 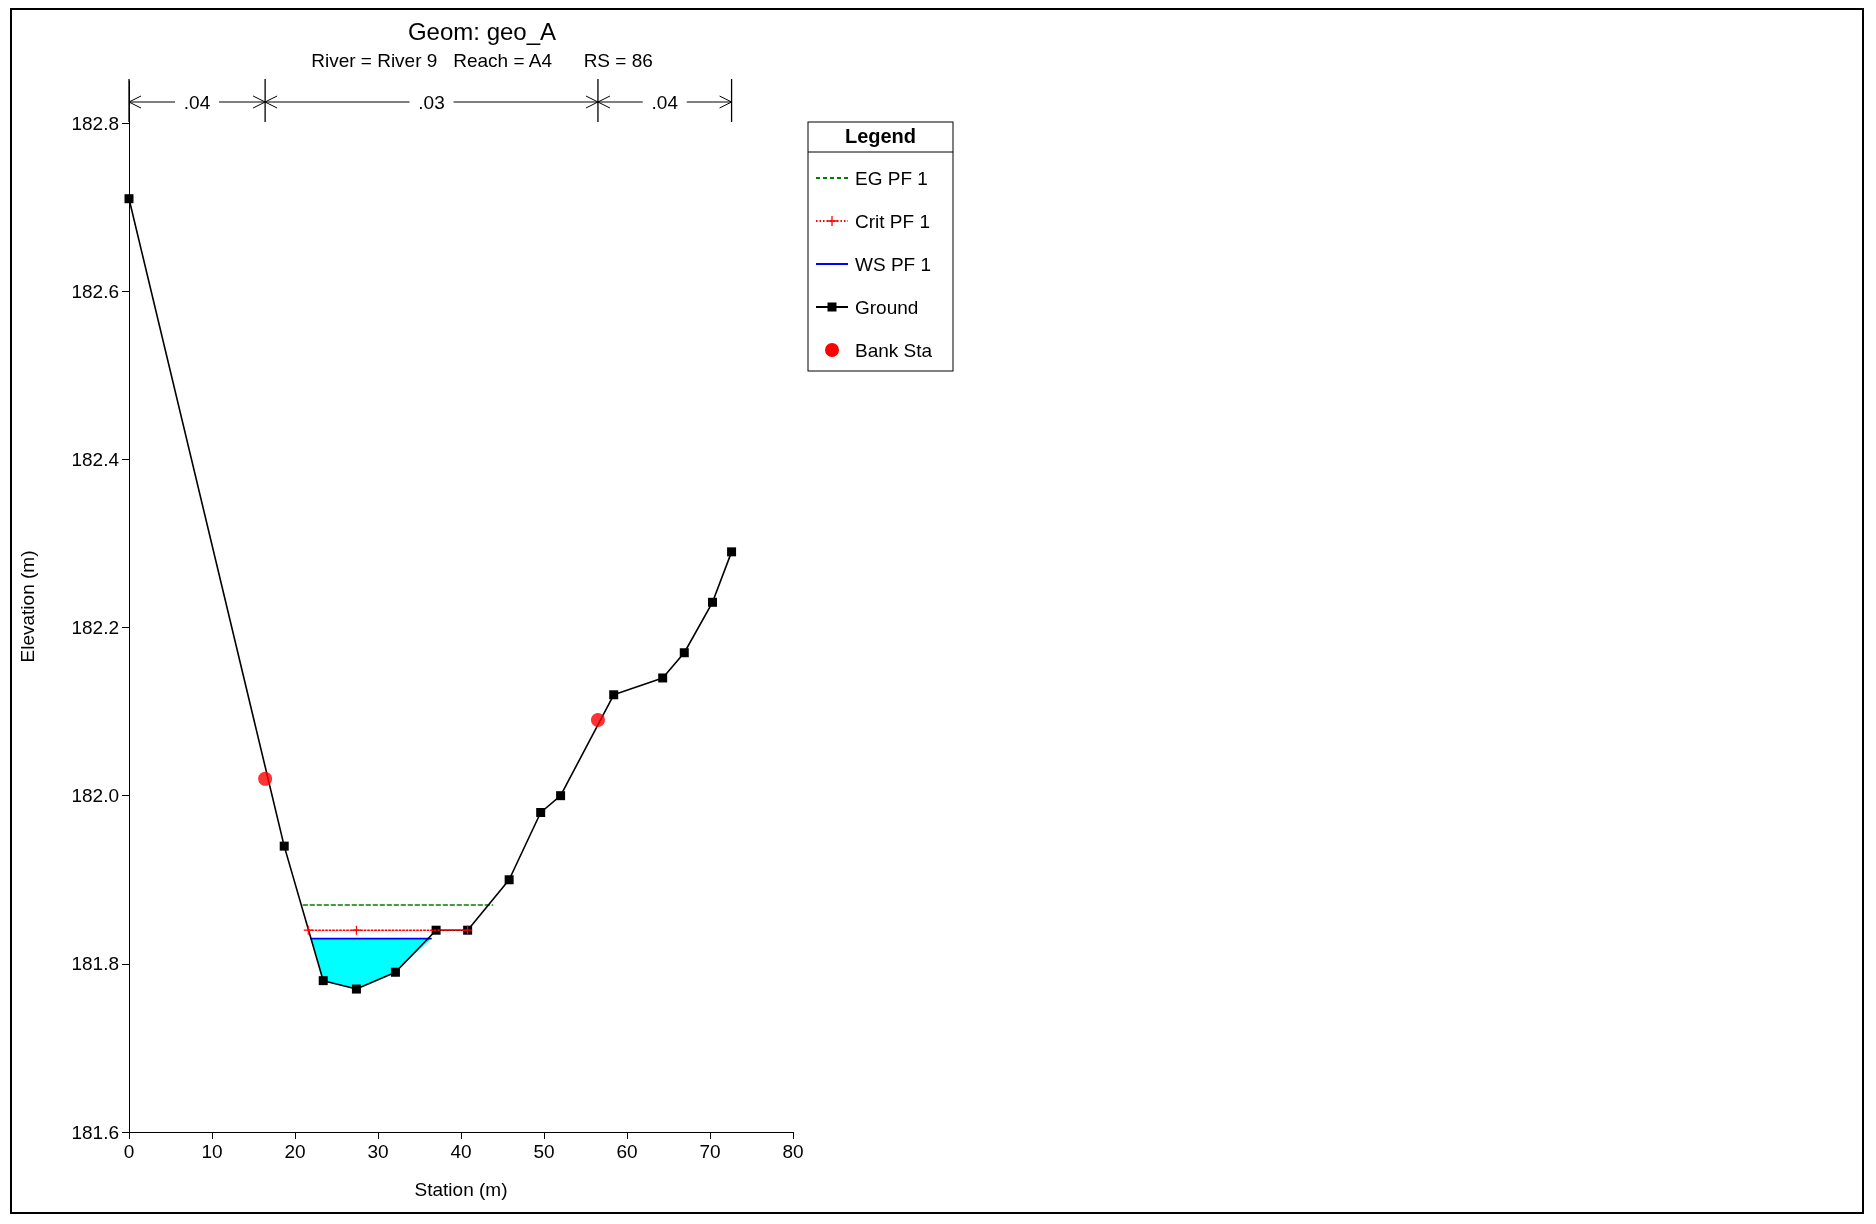 What do you see at coordinates (95, 796) in the screenshot?
I see `y-tick-label: 182.0` at bounding box center [95, 796].